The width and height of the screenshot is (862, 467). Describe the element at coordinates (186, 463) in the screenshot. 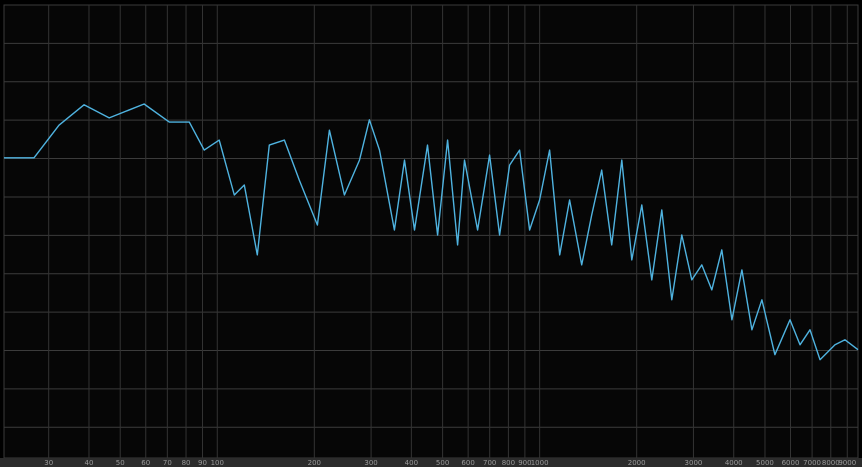

I see `x-tick-label: 80` at that location.